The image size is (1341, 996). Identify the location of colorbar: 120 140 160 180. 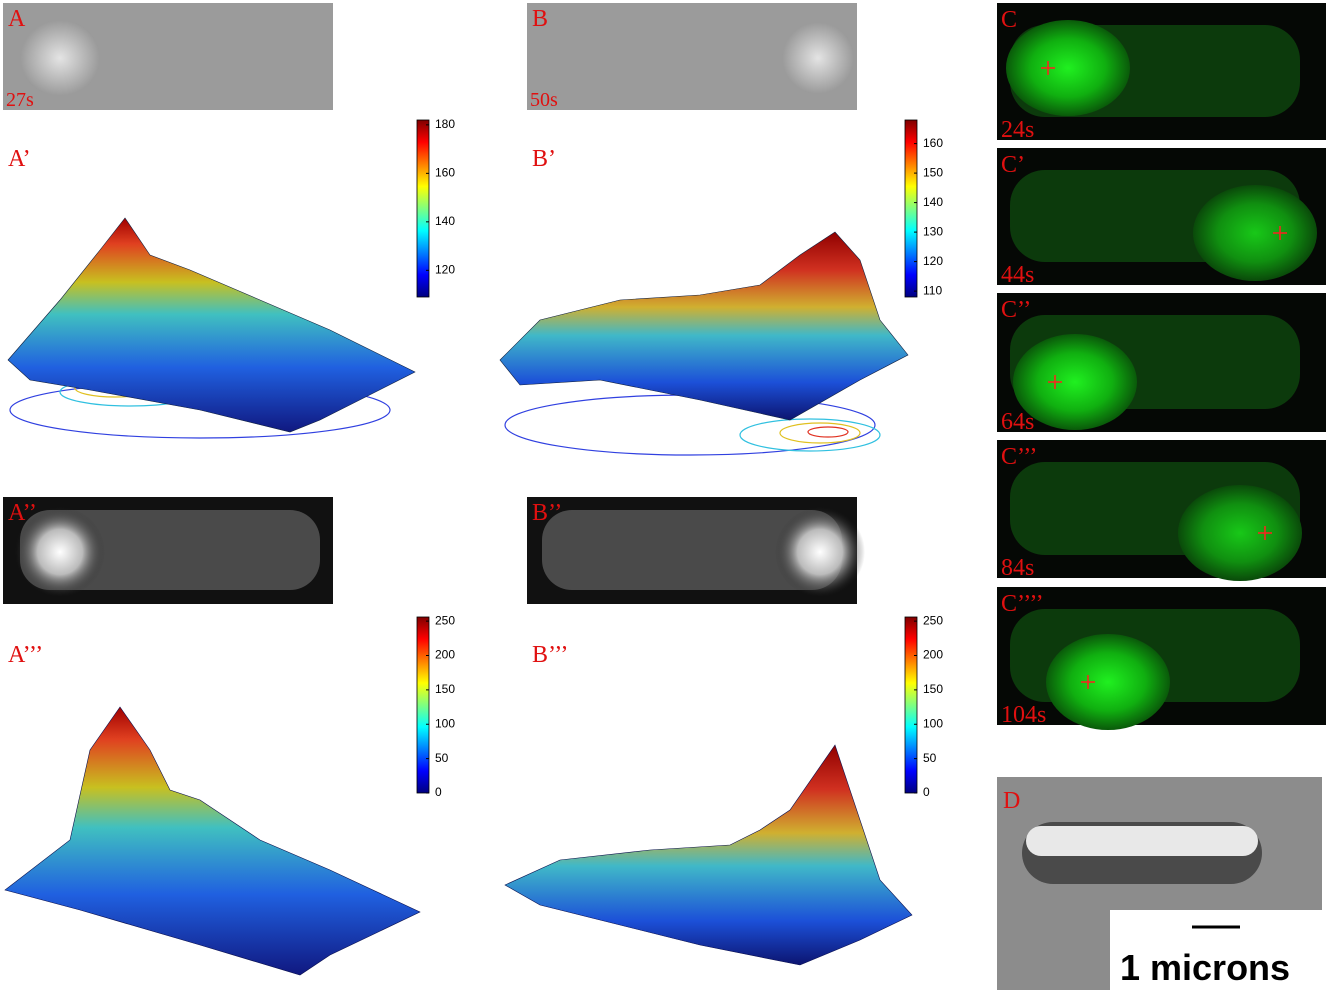
(435, 207).